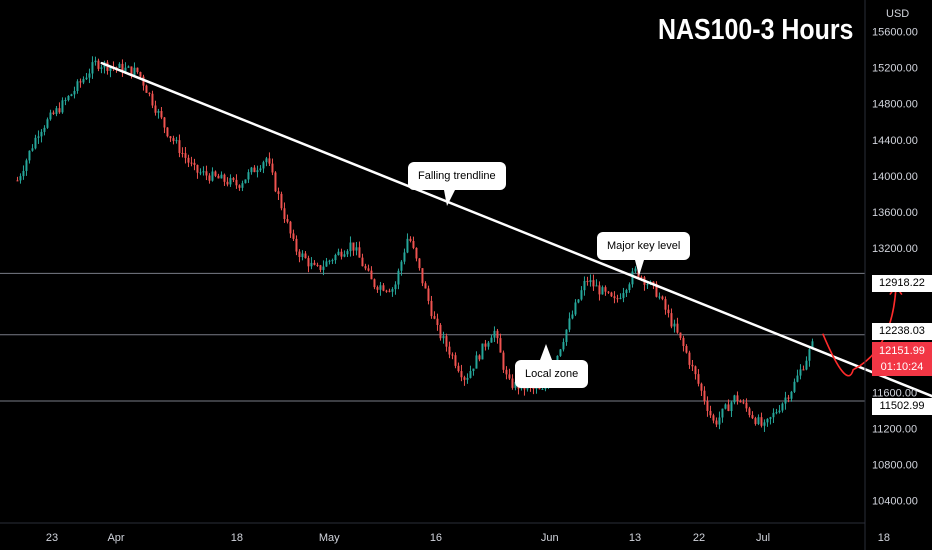  What do you see at coordinates (756, 30) in the screenshot?
I see `chart-title: NAS100-3 Hours` at bounding box center [756, 30].